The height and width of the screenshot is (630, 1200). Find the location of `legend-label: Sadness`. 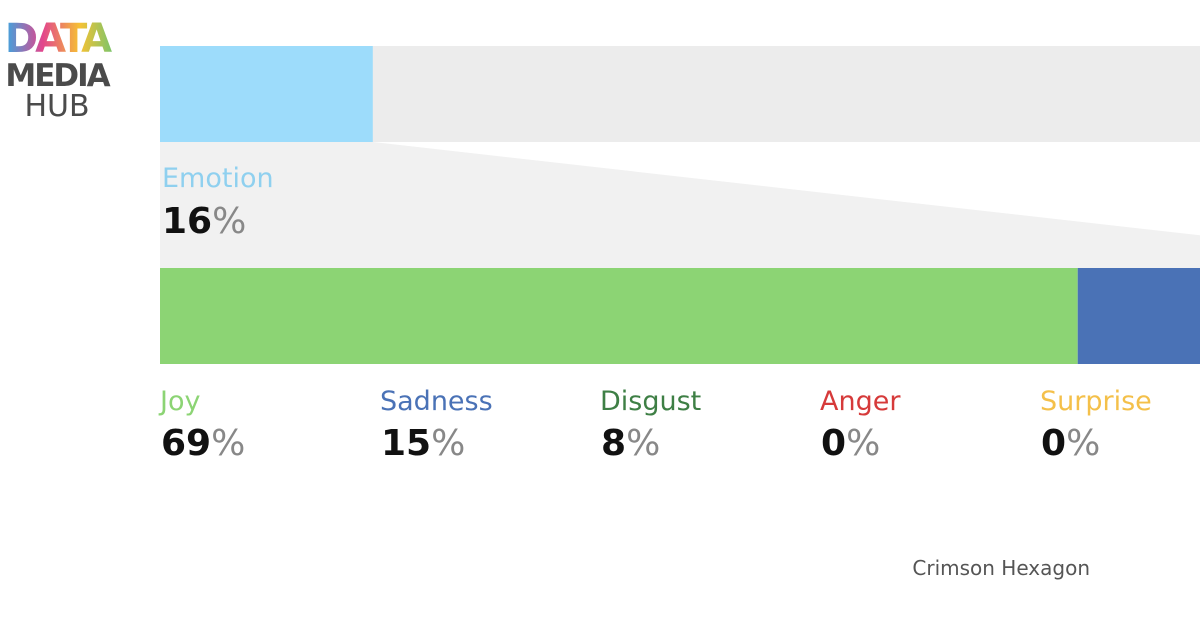

legend-label: Sadness is located at coordinates (436, 401).